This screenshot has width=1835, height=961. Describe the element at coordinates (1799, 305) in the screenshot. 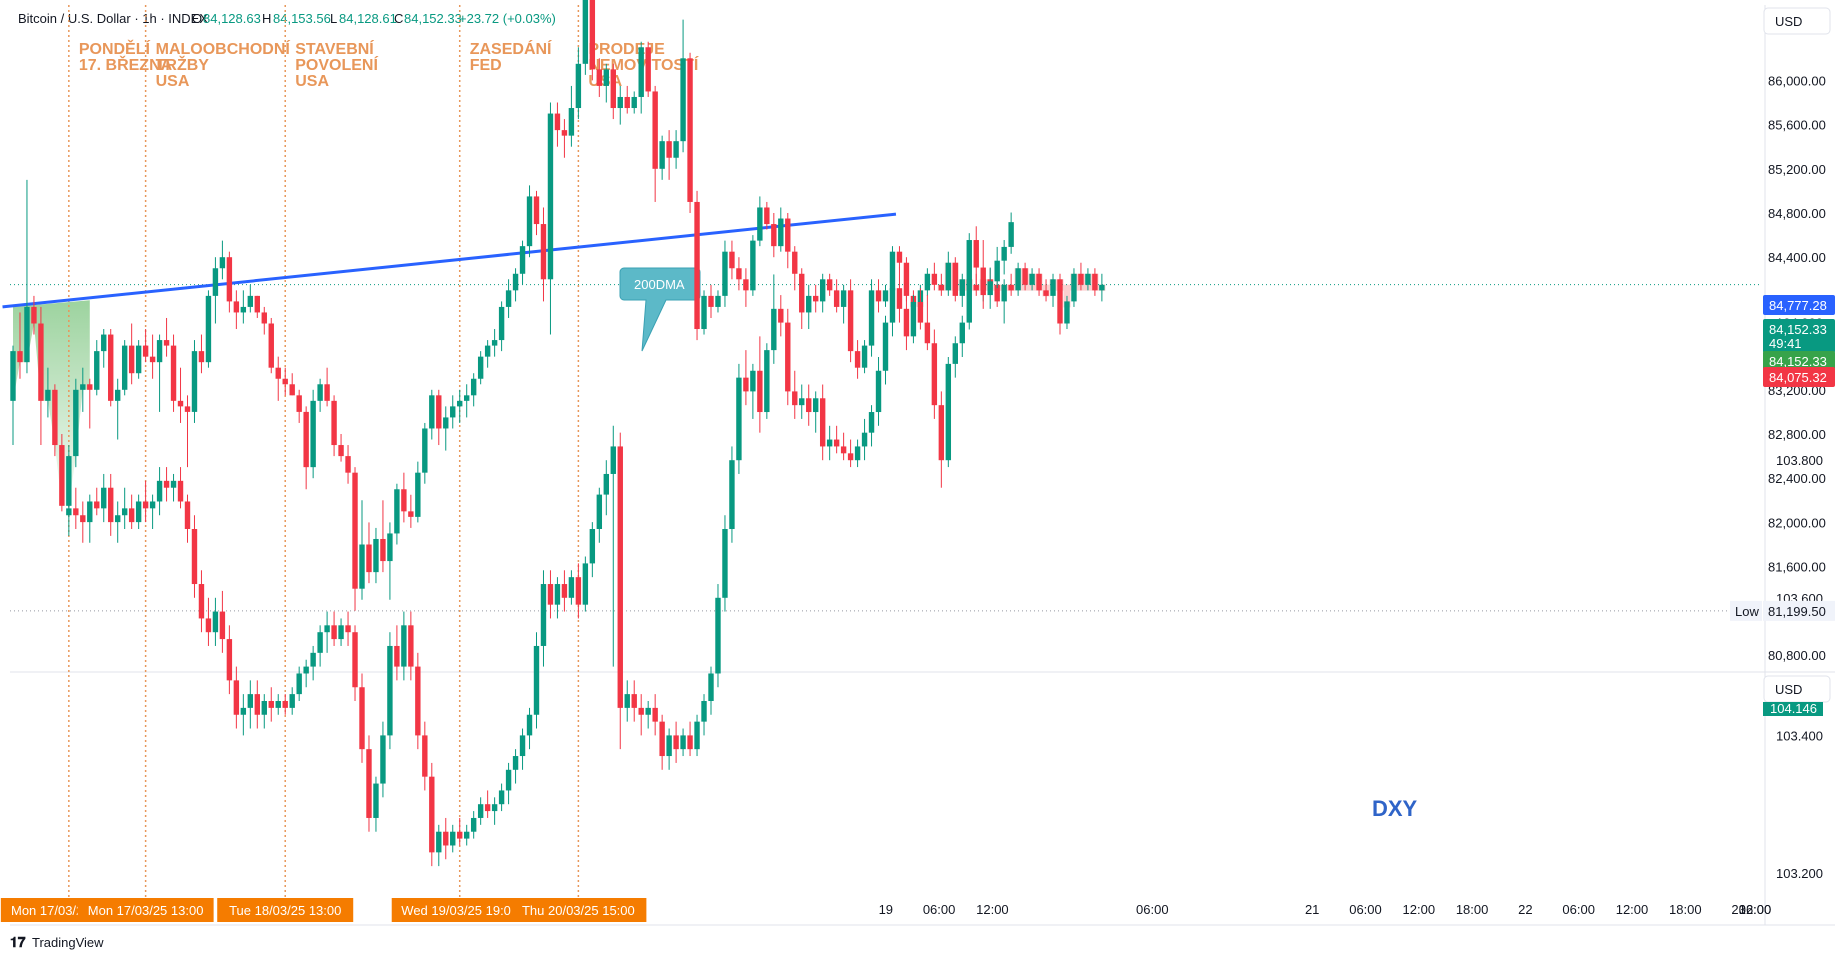

I see `trend-price-tag: 84,777.28` at that location.